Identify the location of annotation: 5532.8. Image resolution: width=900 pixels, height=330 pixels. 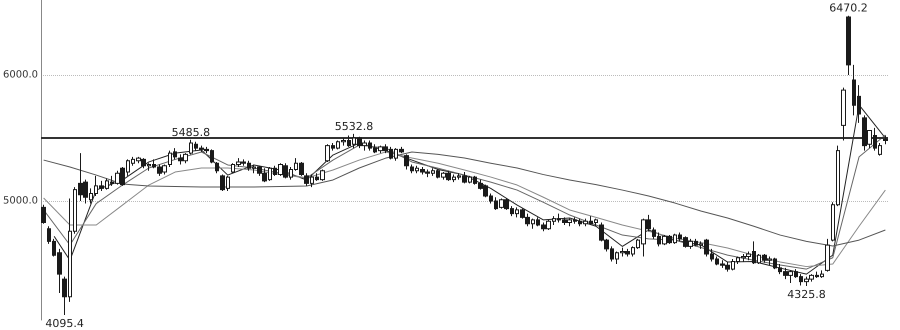
(354, 126).